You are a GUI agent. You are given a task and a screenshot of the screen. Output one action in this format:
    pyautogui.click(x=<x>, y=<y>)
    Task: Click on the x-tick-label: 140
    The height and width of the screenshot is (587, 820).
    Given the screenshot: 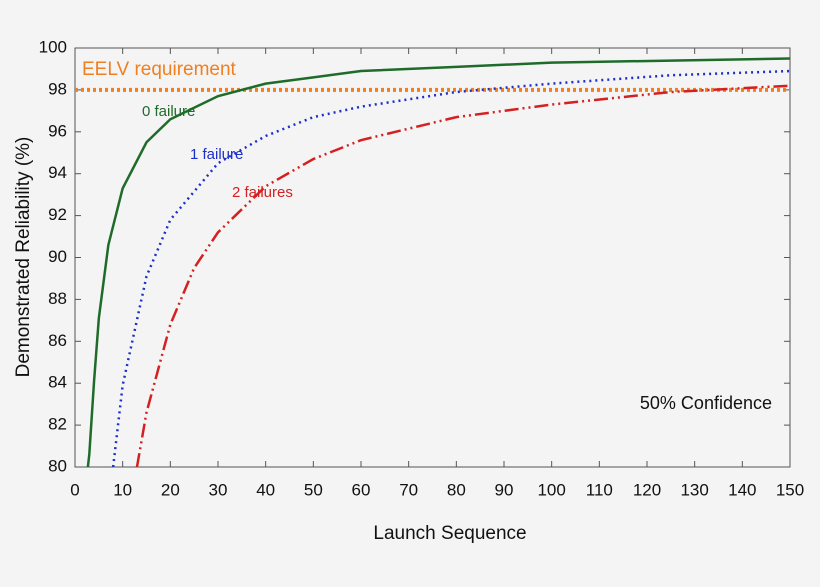 What is the action you would take?
    pyautogui.click(x=742, y=489)
    